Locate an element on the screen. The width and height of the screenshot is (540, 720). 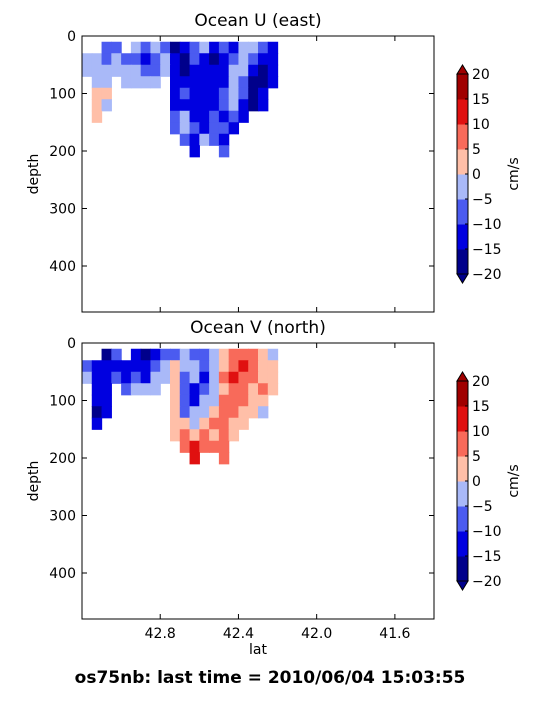
x-tick-label: 41.6 is located at coordinates (394, 634).